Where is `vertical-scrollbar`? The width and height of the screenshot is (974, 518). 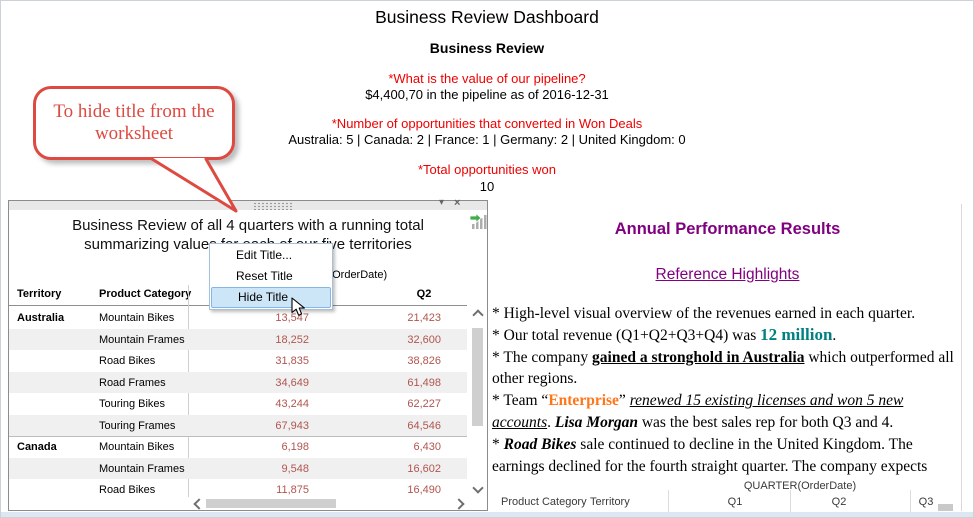
vertical-scrollbar is located at coordinates (477, 401).